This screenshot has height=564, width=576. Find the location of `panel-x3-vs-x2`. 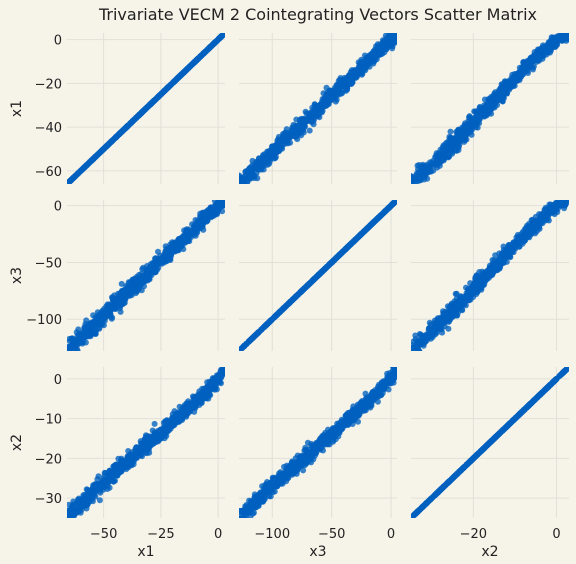

panel-x3-vs-x2 is located at coordinates (488, 279).